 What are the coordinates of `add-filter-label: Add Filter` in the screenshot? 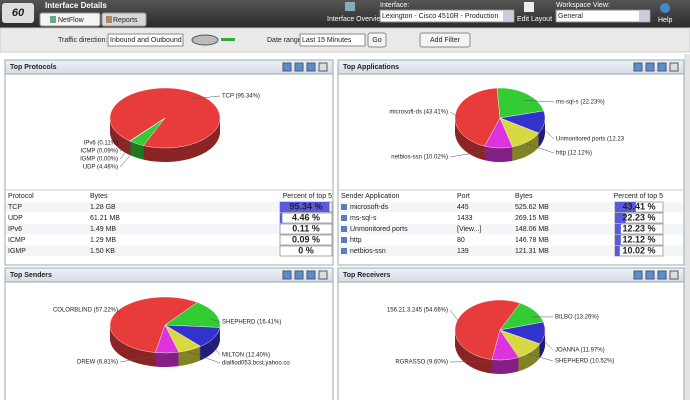 It's located at (445, 40).